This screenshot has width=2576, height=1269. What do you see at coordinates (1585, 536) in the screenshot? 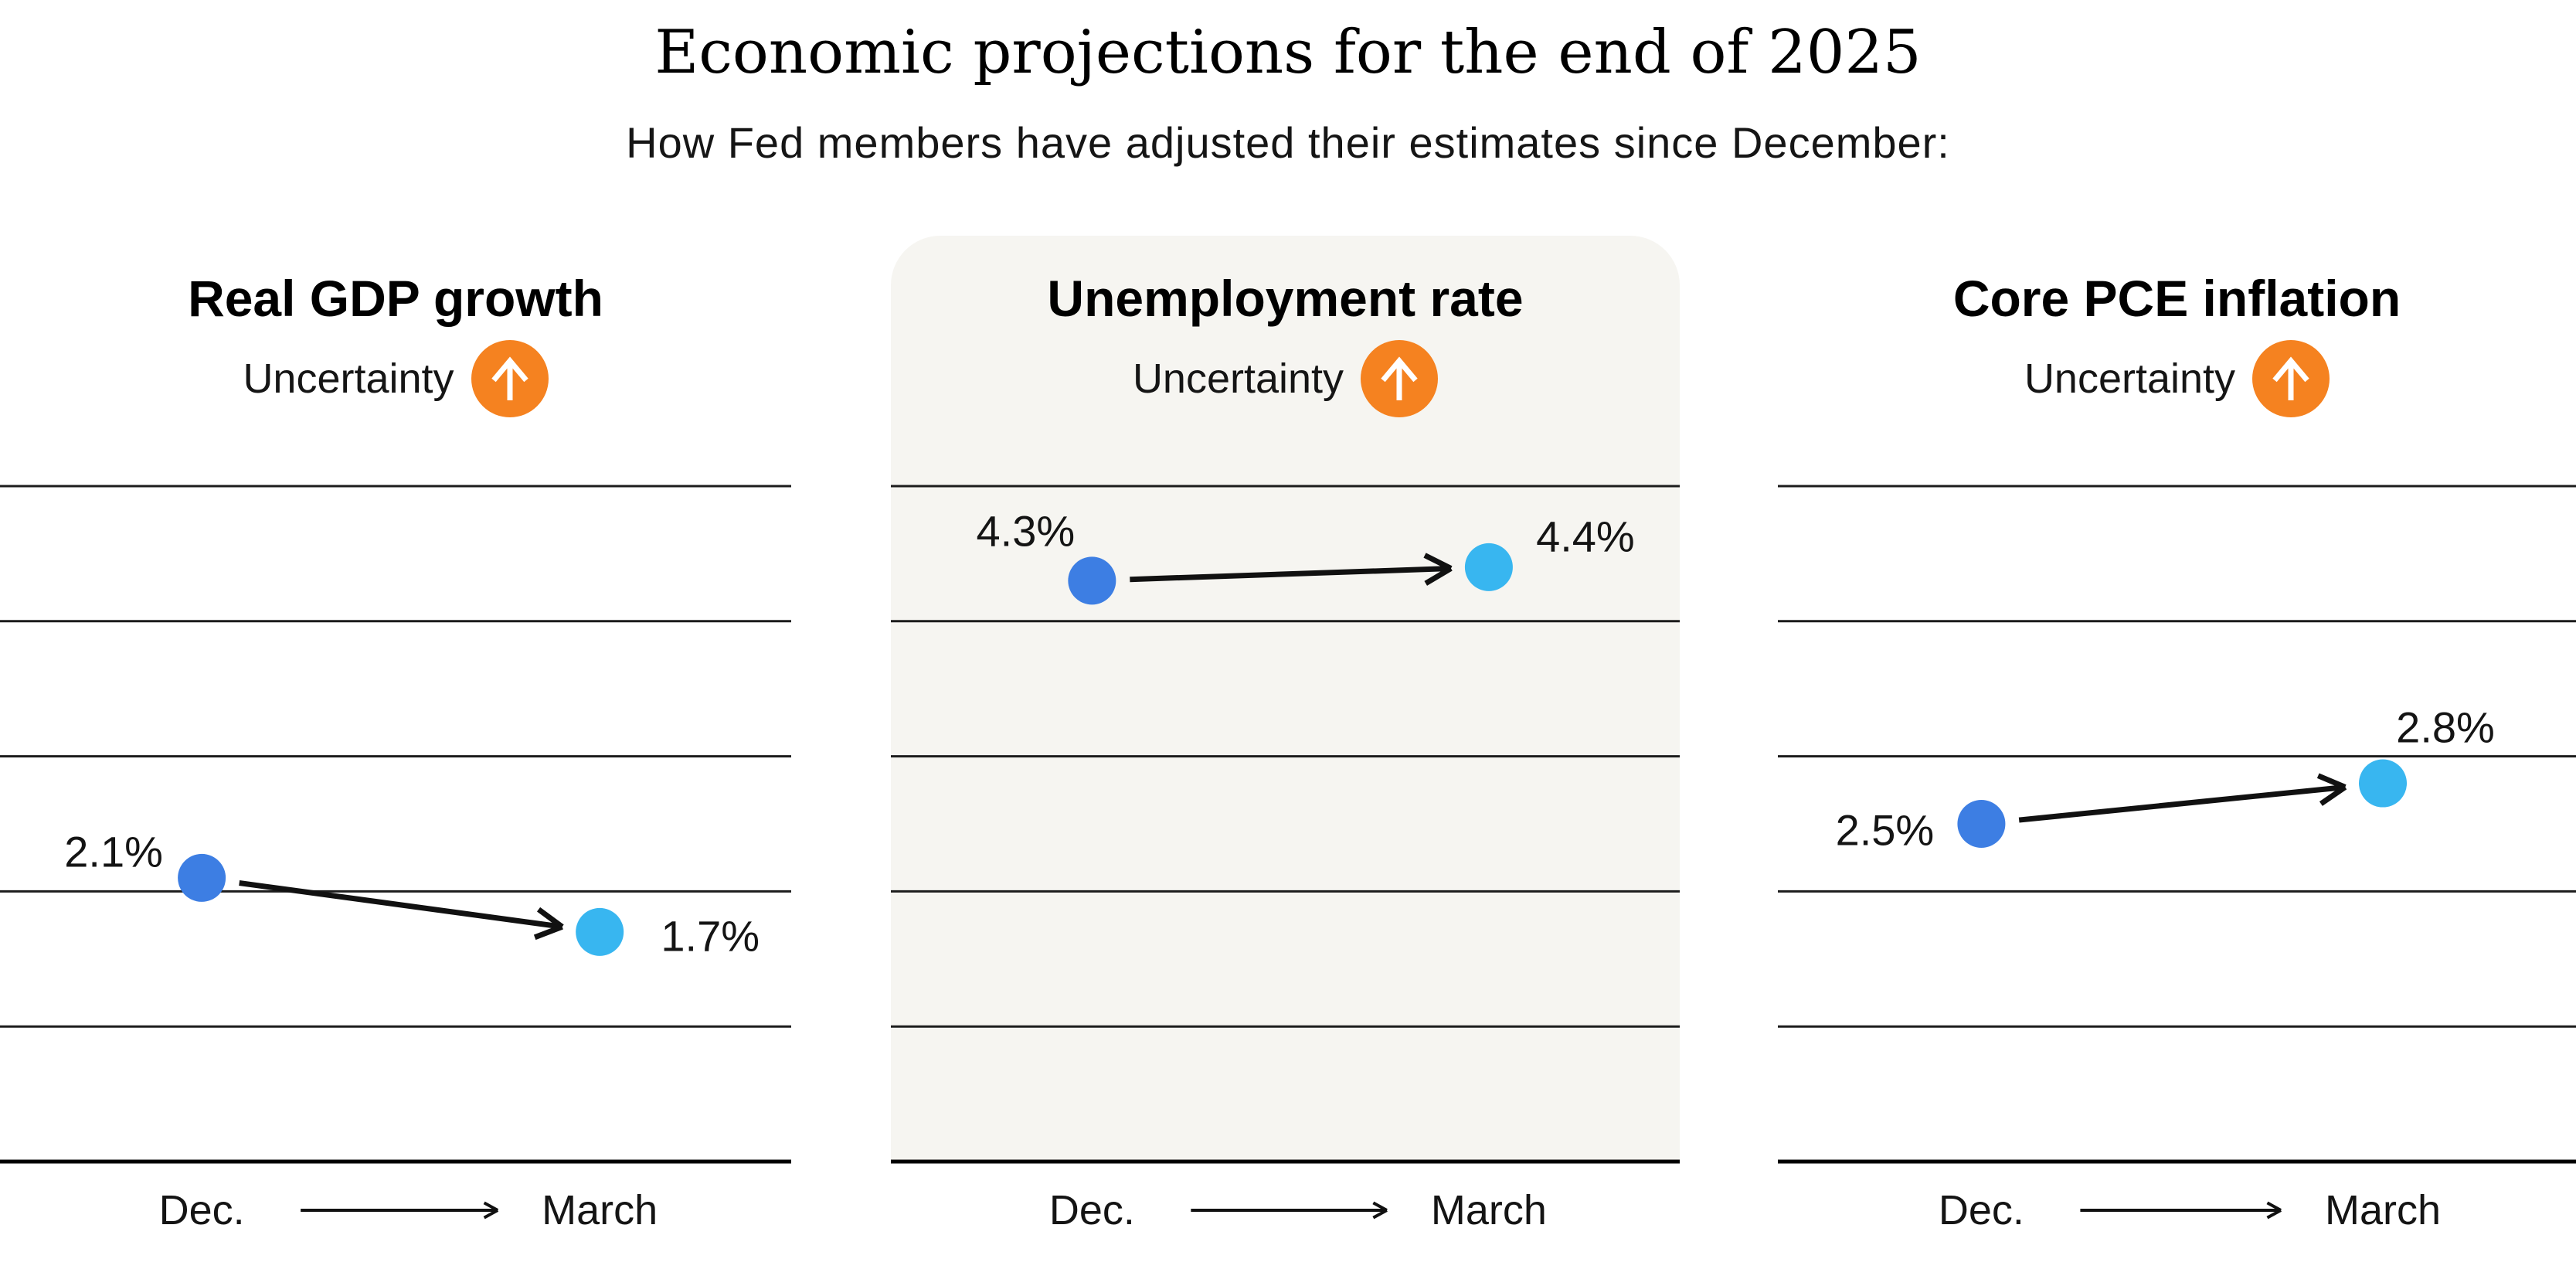
I see `march-value-label: 4.4%` at bounding box center [1585, 536].